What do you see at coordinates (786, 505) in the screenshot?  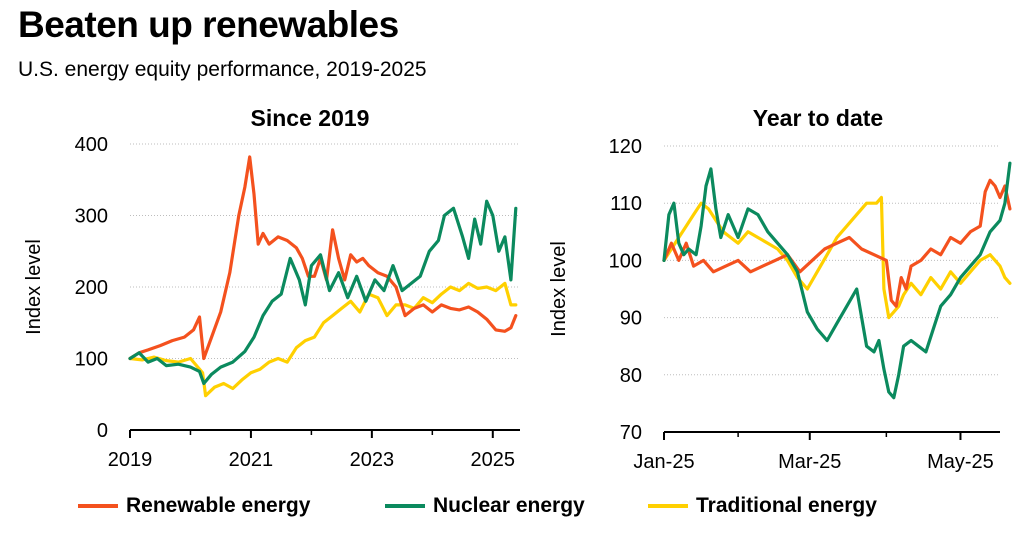 I see `legend-label-traditional: Traditional energy` at bounding box center [786, 505].